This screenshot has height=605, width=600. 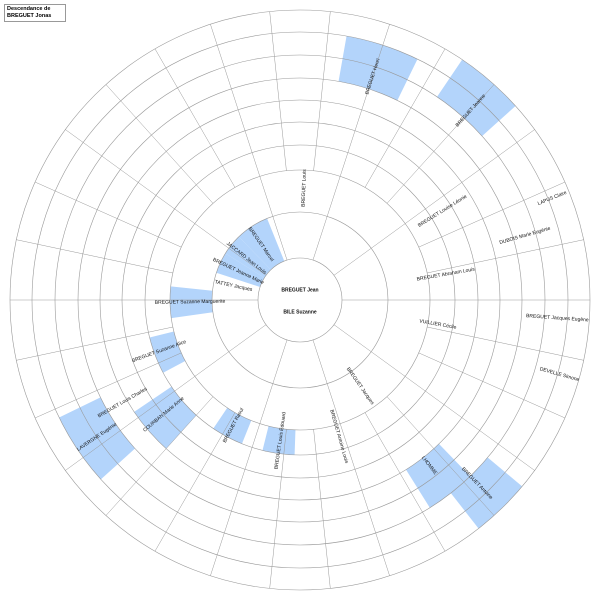 What do you see at coordinates (557, 318) in the screenshot?
I see `person-label: BREGUET Jacques Eugène` at bounding box center [557, 318].